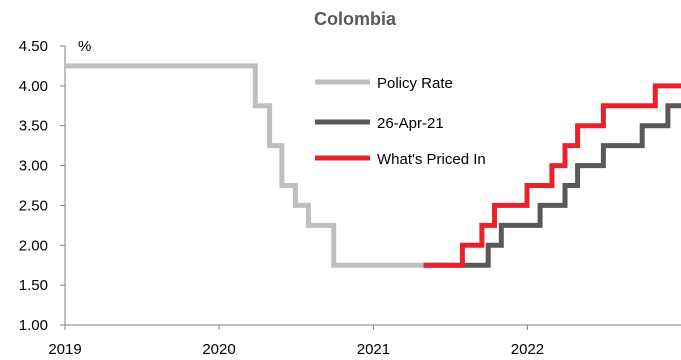 The height and width of the screenshot is (360, 681). Describe the element at coordinates (415, 83) in the screenshot. I see `legend-label-0: Policy Rate` at that location.